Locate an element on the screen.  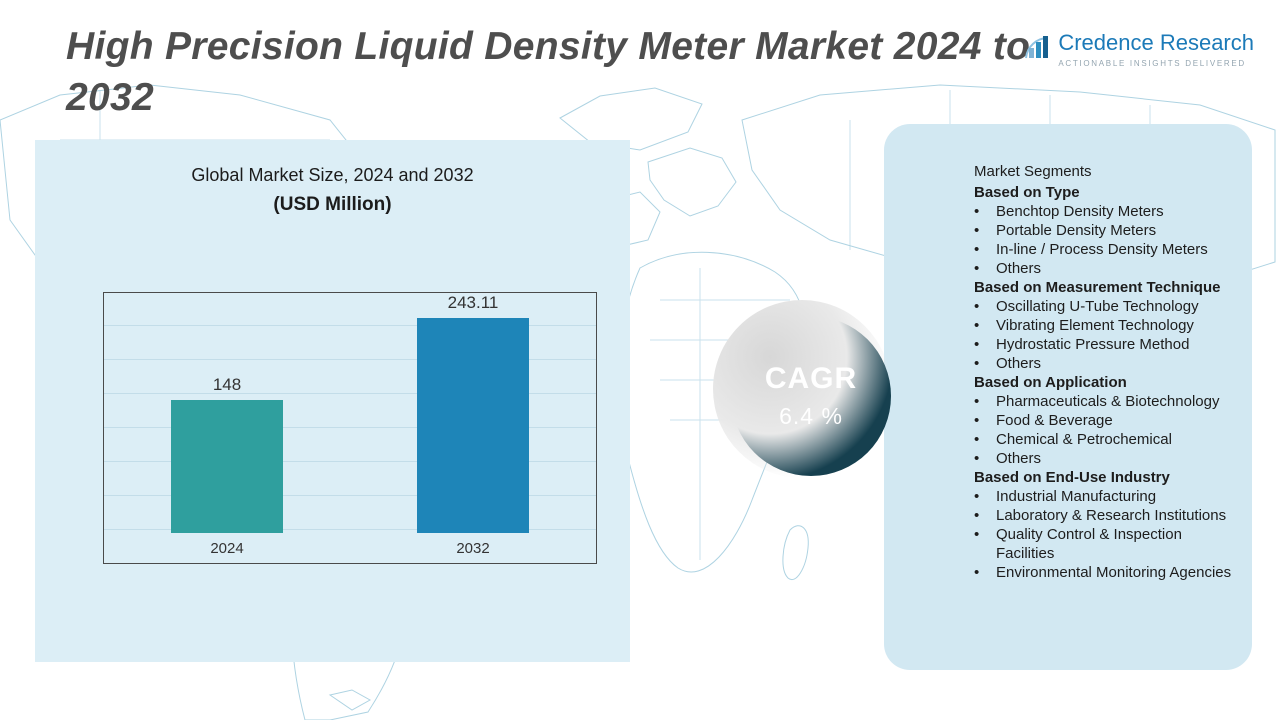
bar-column: 148 2024 is located at coordinates (227, 428).